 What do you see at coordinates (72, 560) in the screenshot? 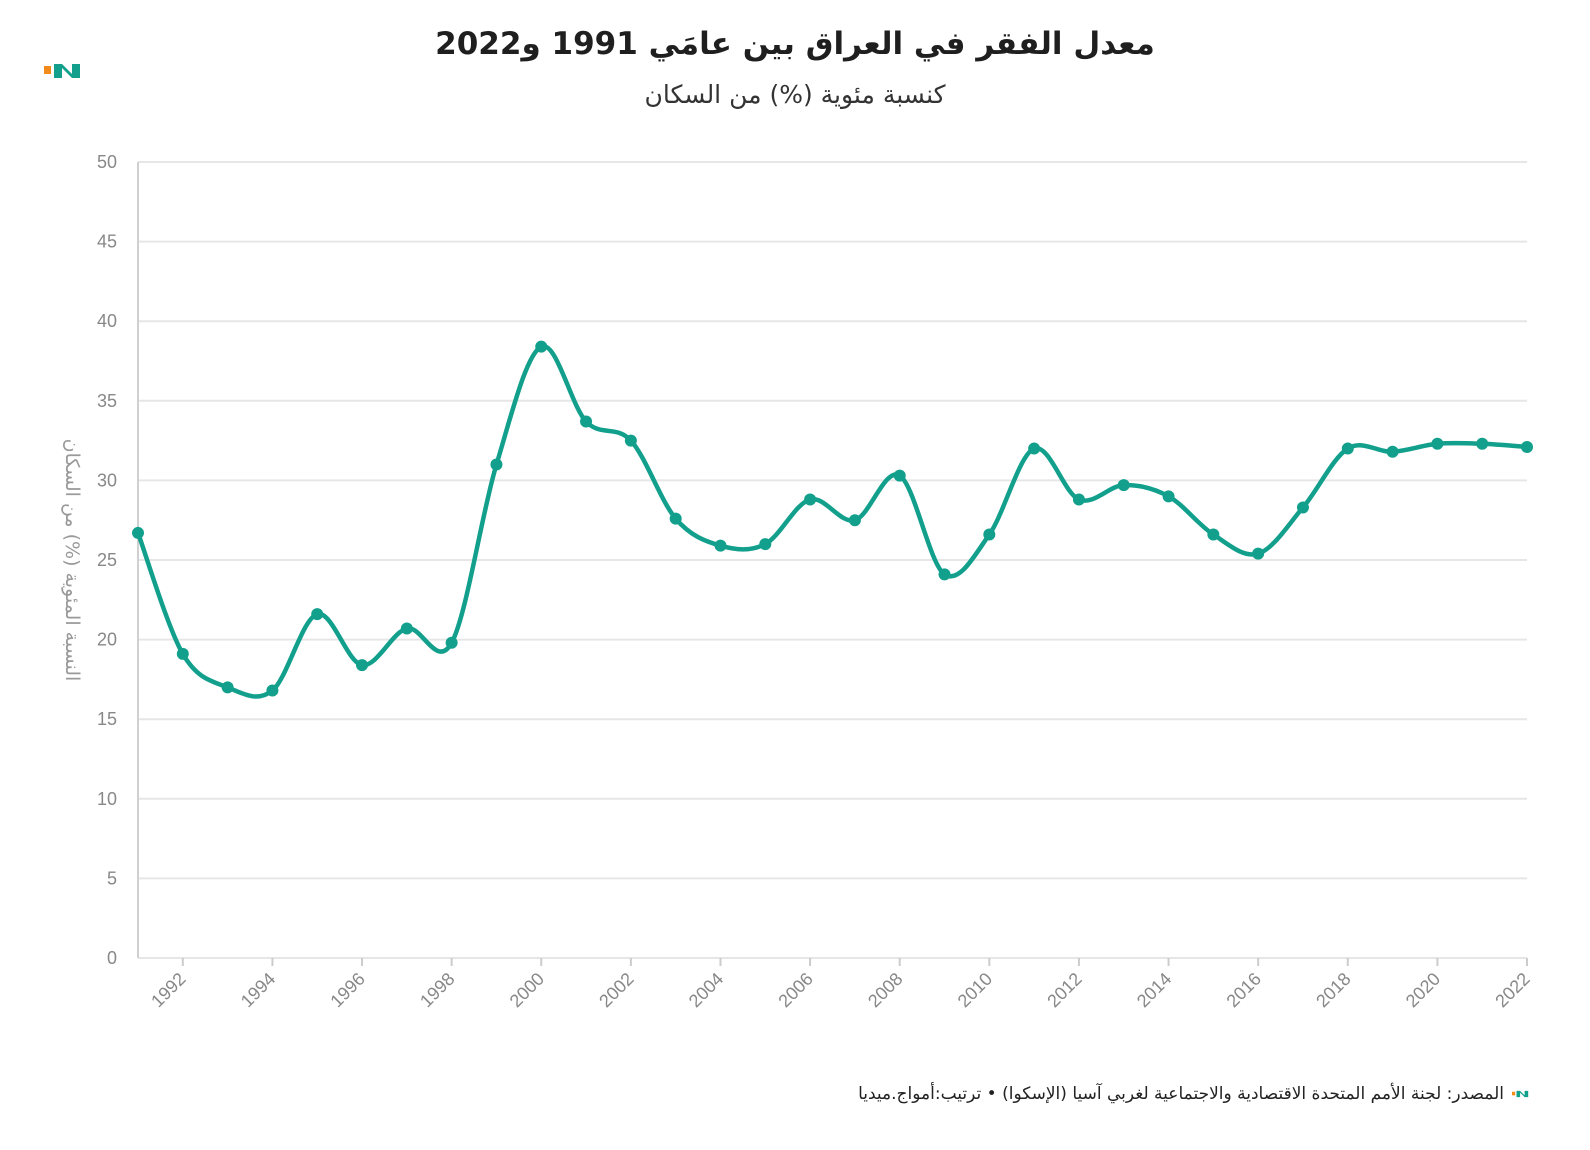
I see `y-axis-label: النسبة المئوية (%) من السكان` at bounding box center [72, 560].